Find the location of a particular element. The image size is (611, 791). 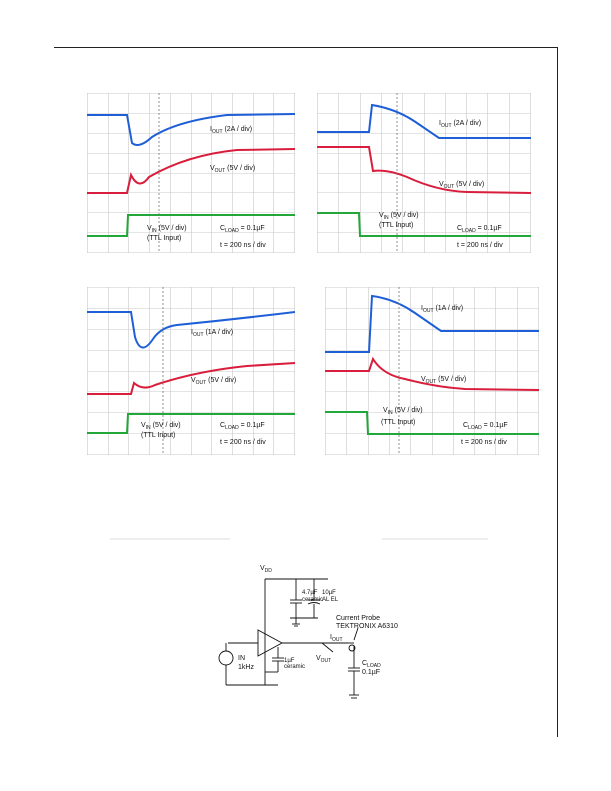

vdd-label: VDD is located at coordinates (266, 569).